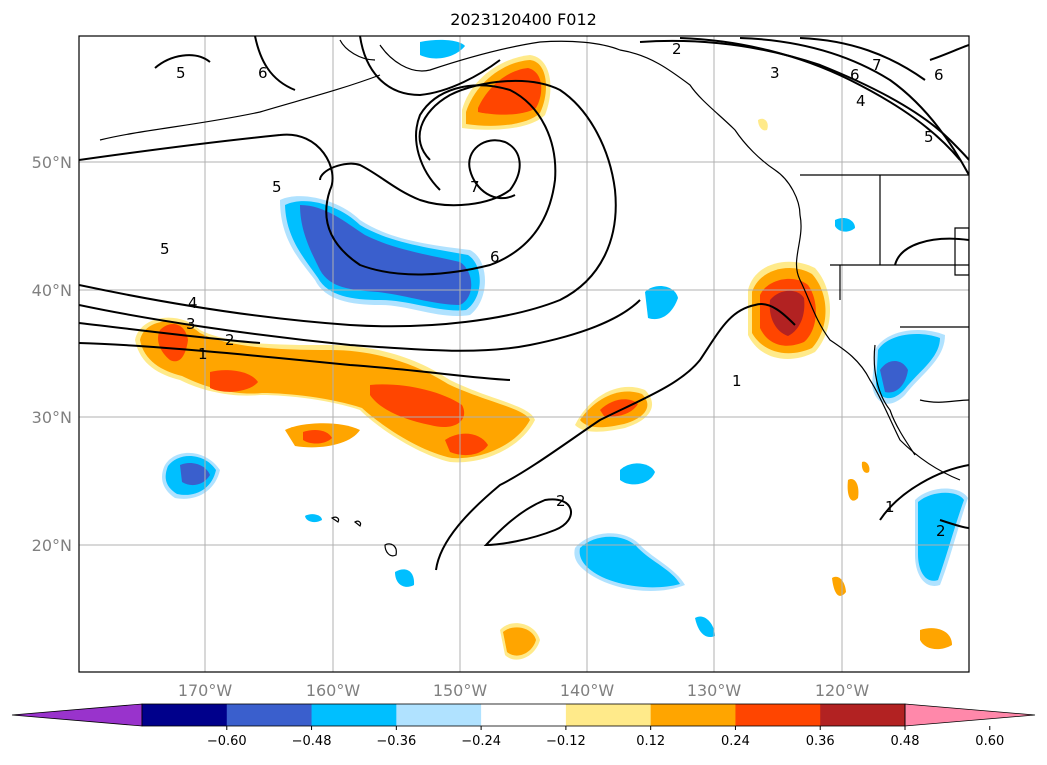  I want to click on colorbar-extend-high, so click(970, 715).